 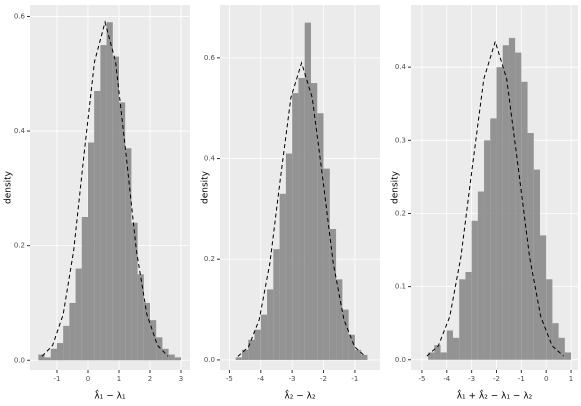 I want to click on y-tick-label: 0.1, so click(x=400, y=287).